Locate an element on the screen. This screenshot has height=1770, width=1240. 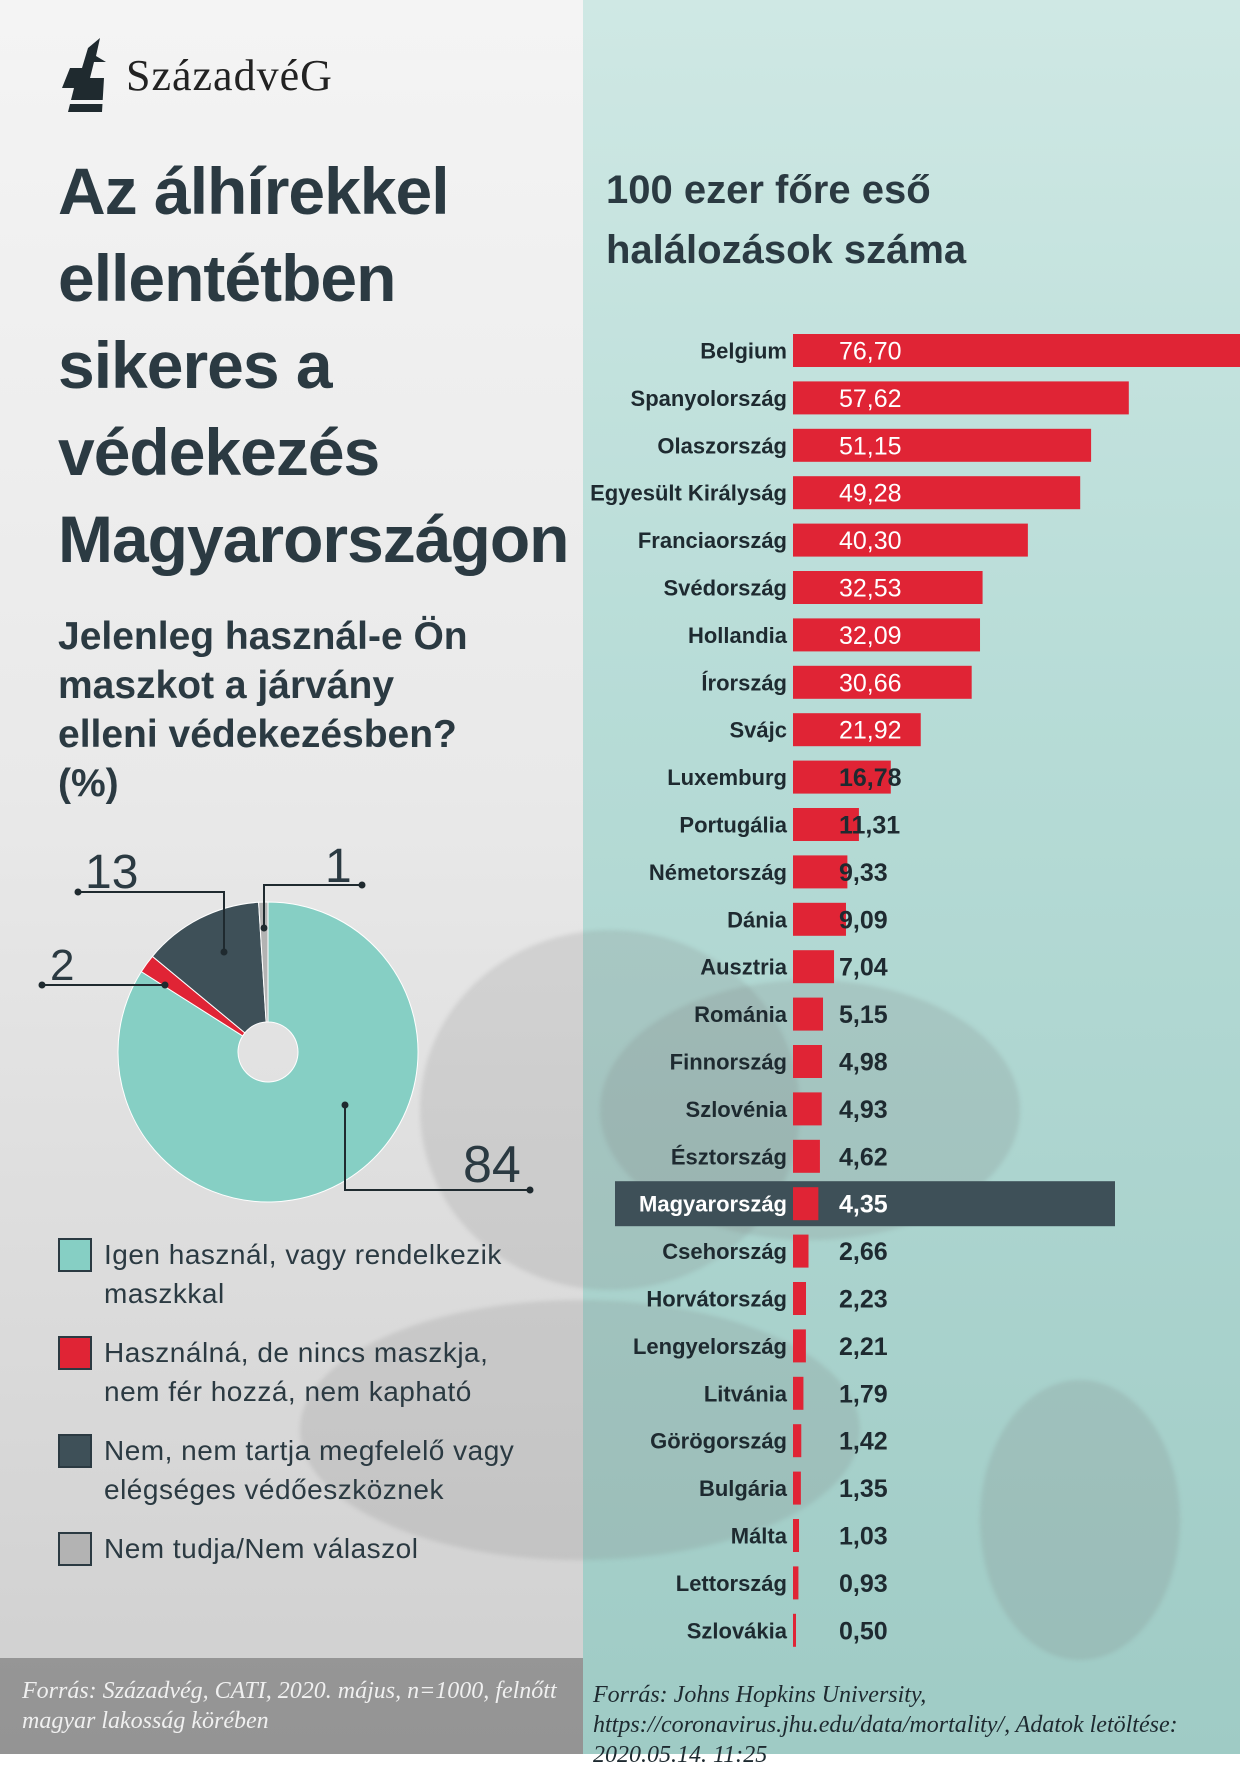
logo-text: SzázadvéG is located at coordinates (229, 75).